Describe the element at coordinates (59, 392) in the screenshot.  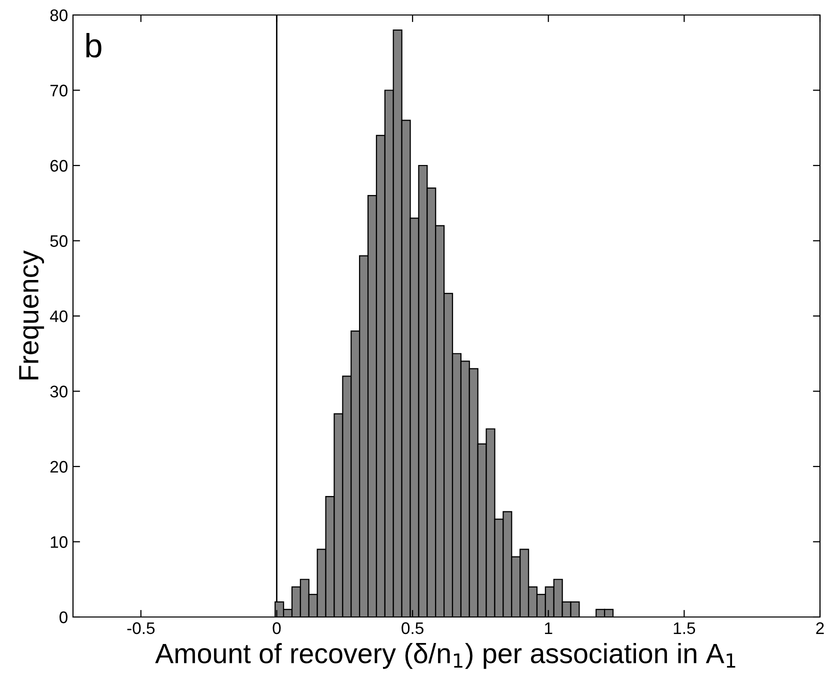
I see `y-tick-label: 30` at that location.